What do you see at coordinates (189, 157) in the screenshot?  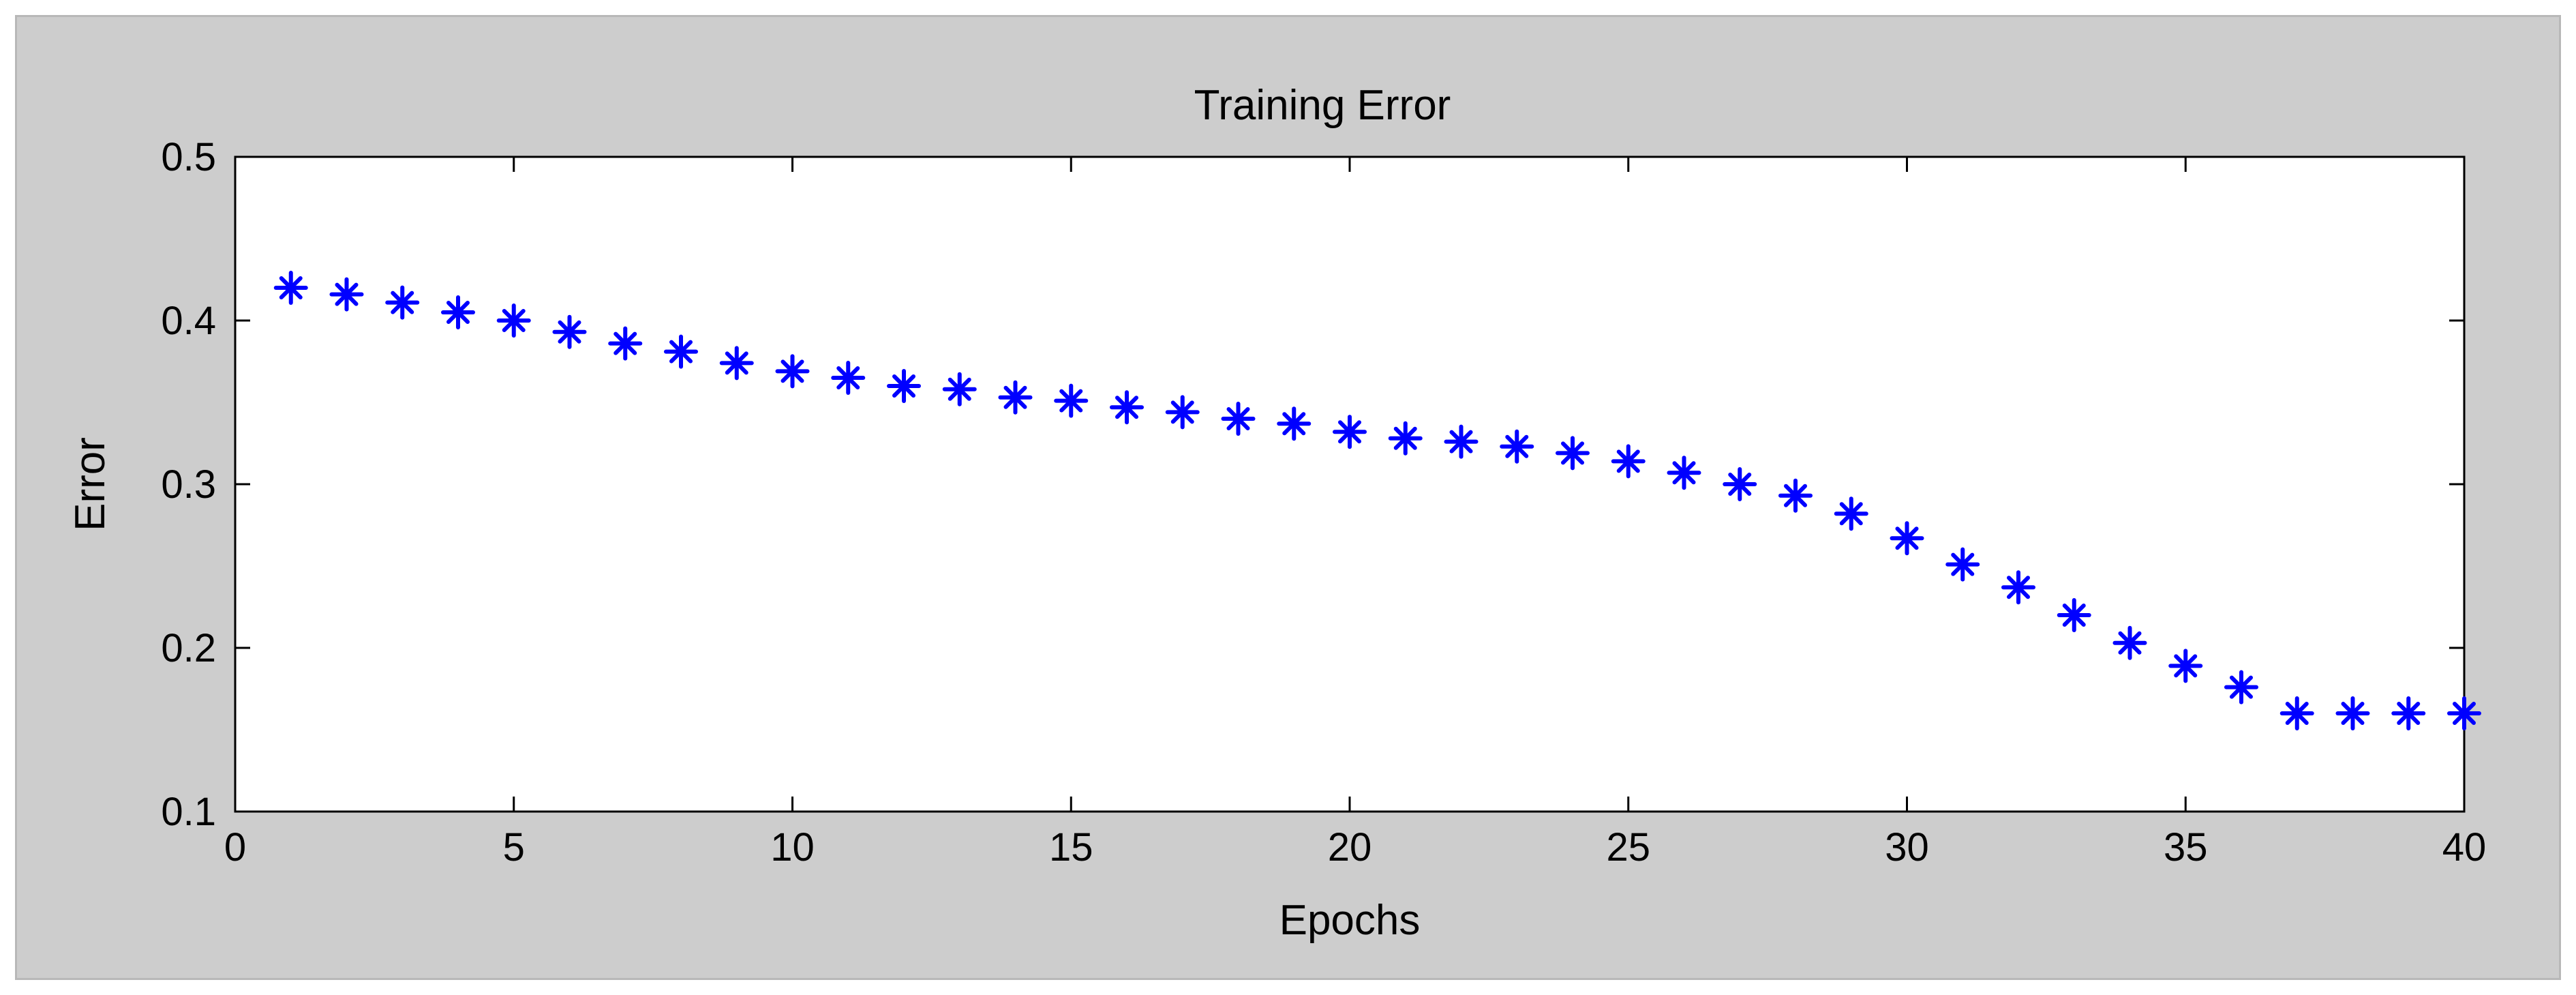 I see `y-tick-label: 0.5` at bounding box center [189, 157].